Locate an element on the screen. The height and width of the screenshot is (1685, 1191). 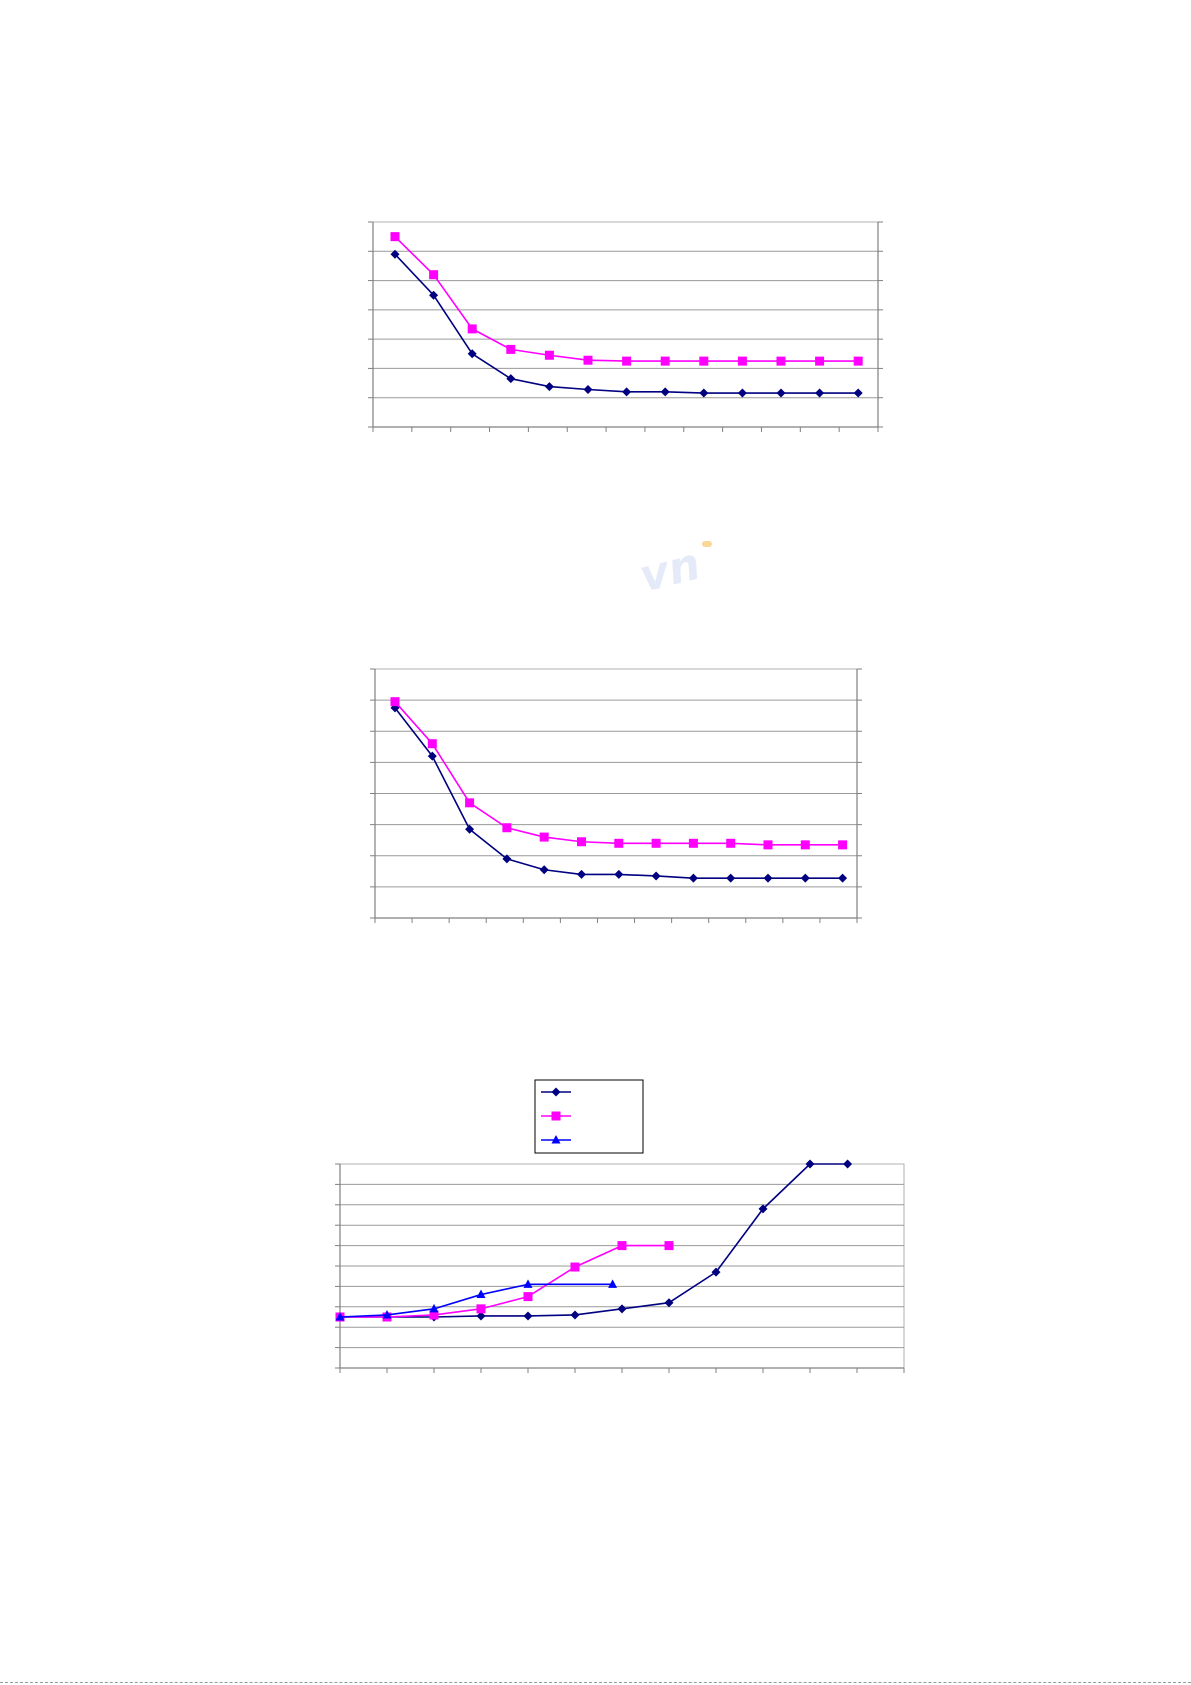
plot-area-border is located at coordinates (625, 324).